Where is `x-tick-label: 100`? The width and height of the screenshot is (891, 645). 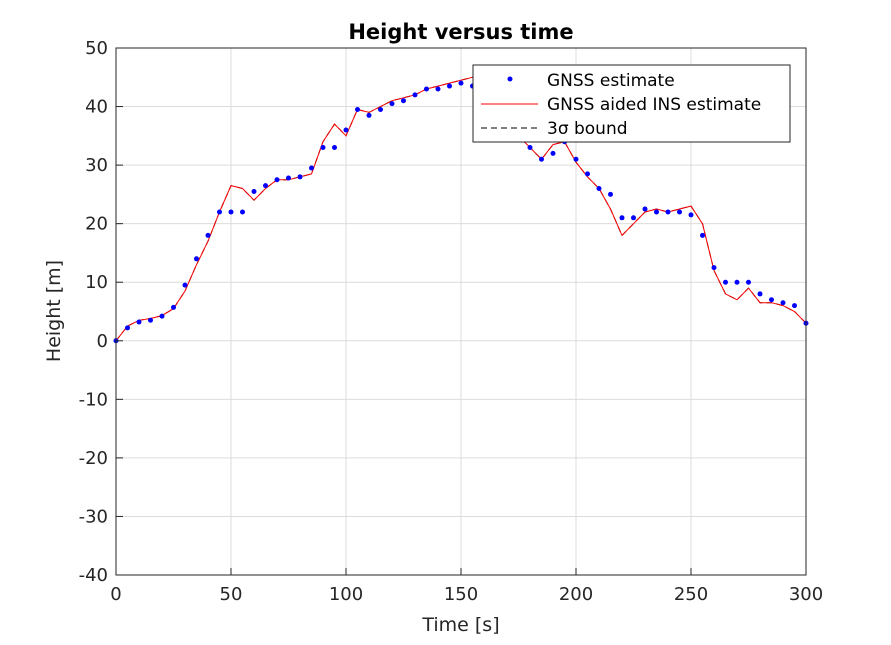
x-tick-label: 100 is located at coordinates (346, 594).